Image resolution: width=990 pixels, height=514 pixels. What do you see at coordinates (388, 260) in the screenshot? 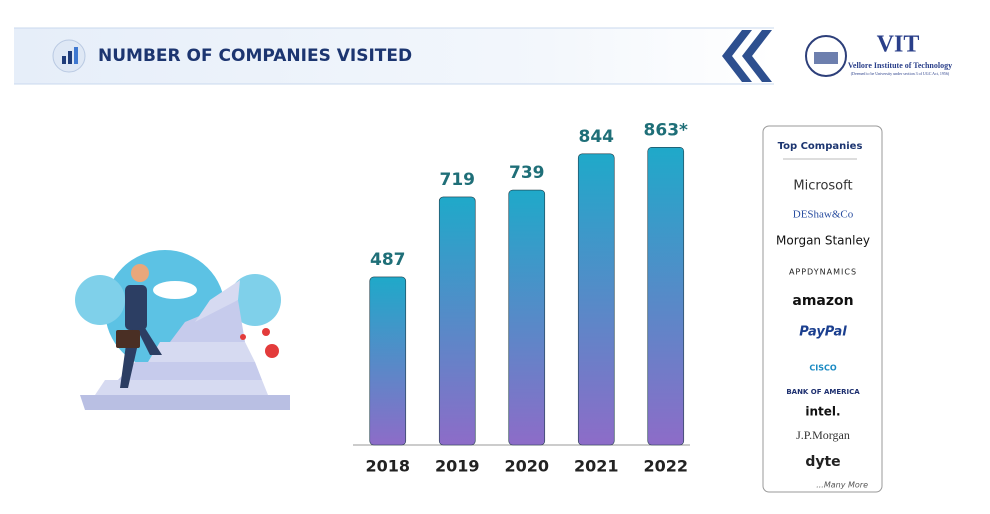
I see `value-label: 487` at bounding box center [388, 260].